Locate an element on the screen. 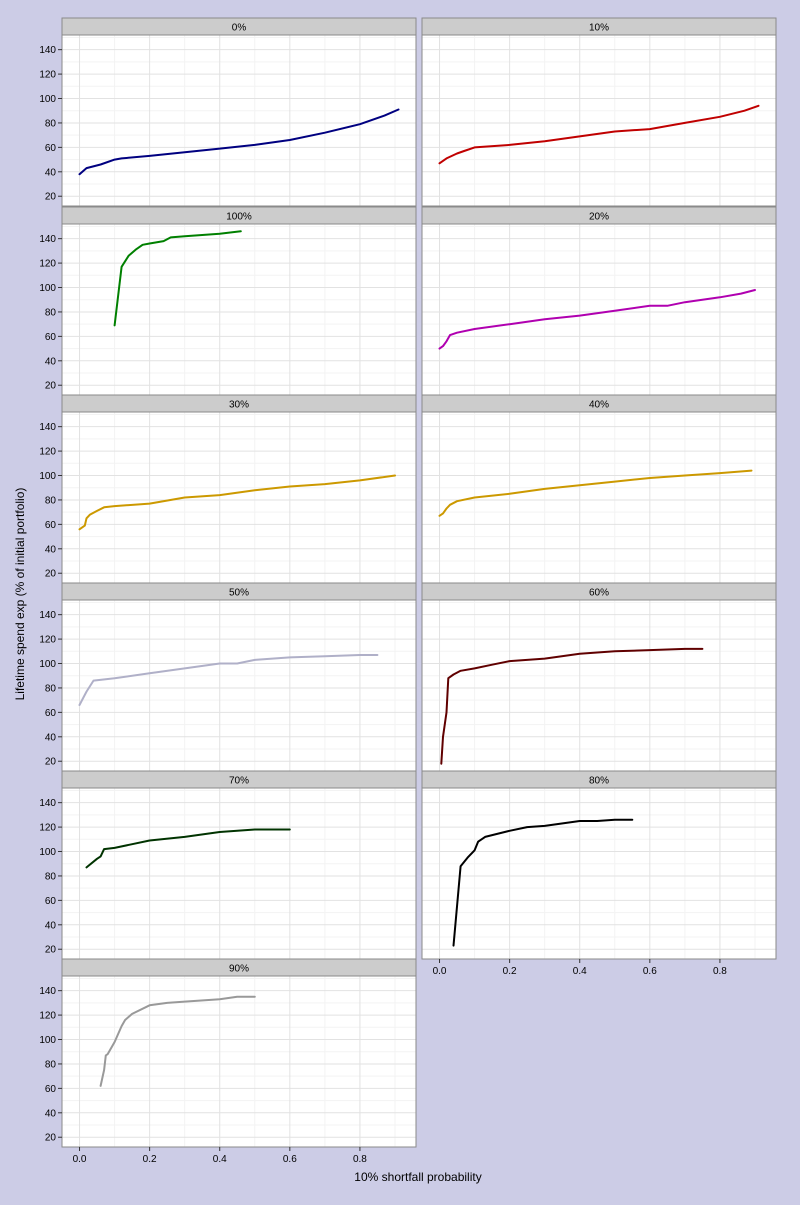  facet-strip-label: 20% is located at coordinates (599, 217).